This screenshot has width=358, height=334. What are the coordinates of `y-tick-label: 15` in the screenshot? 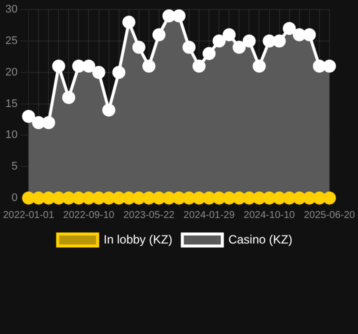 It's located at (11, 104).